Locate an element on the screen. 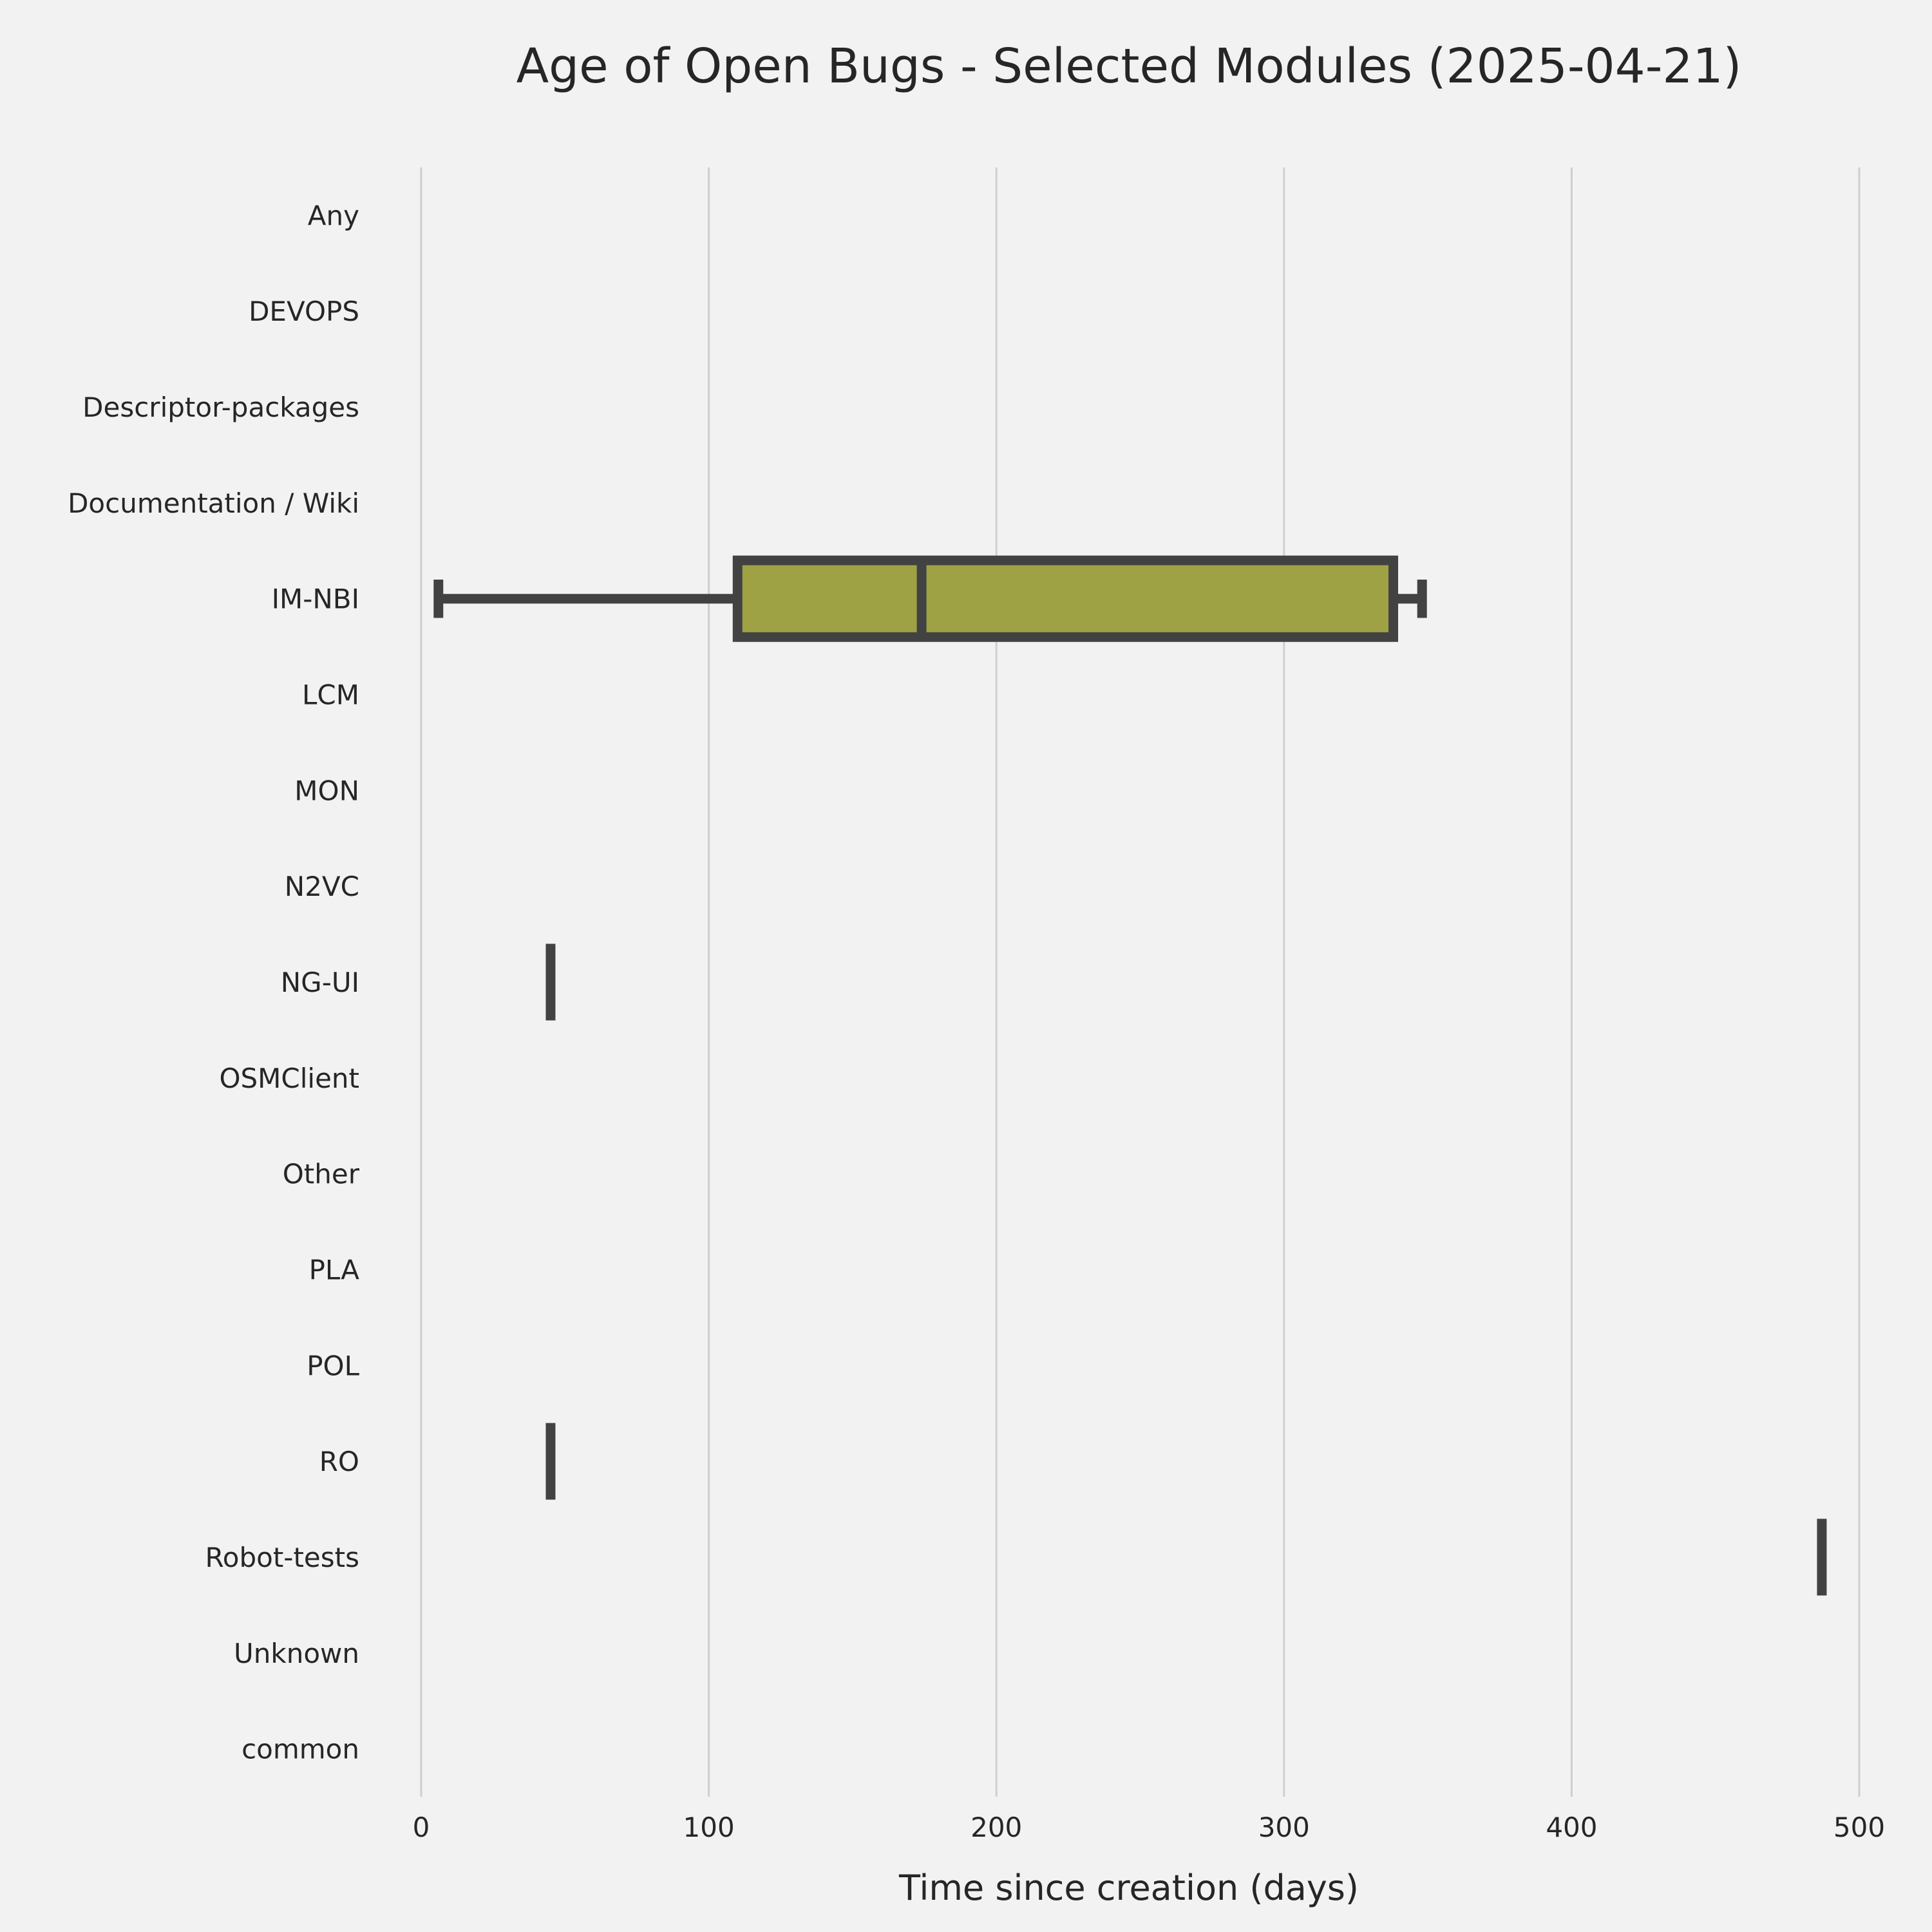 The width and height of the screenshot is (1932, 1932). y-tick-label: Robot-tests is located at coordinates (282, 1558).